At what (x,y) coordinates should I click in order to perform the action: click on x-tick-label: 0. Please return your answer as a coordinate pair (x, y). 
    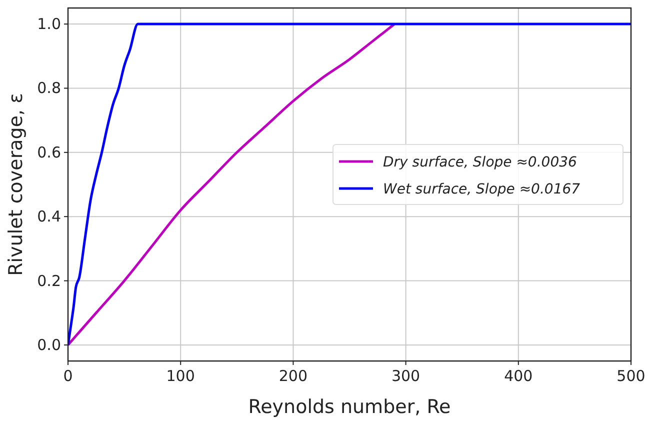
    Looking at the image, I should click on (68, 376).